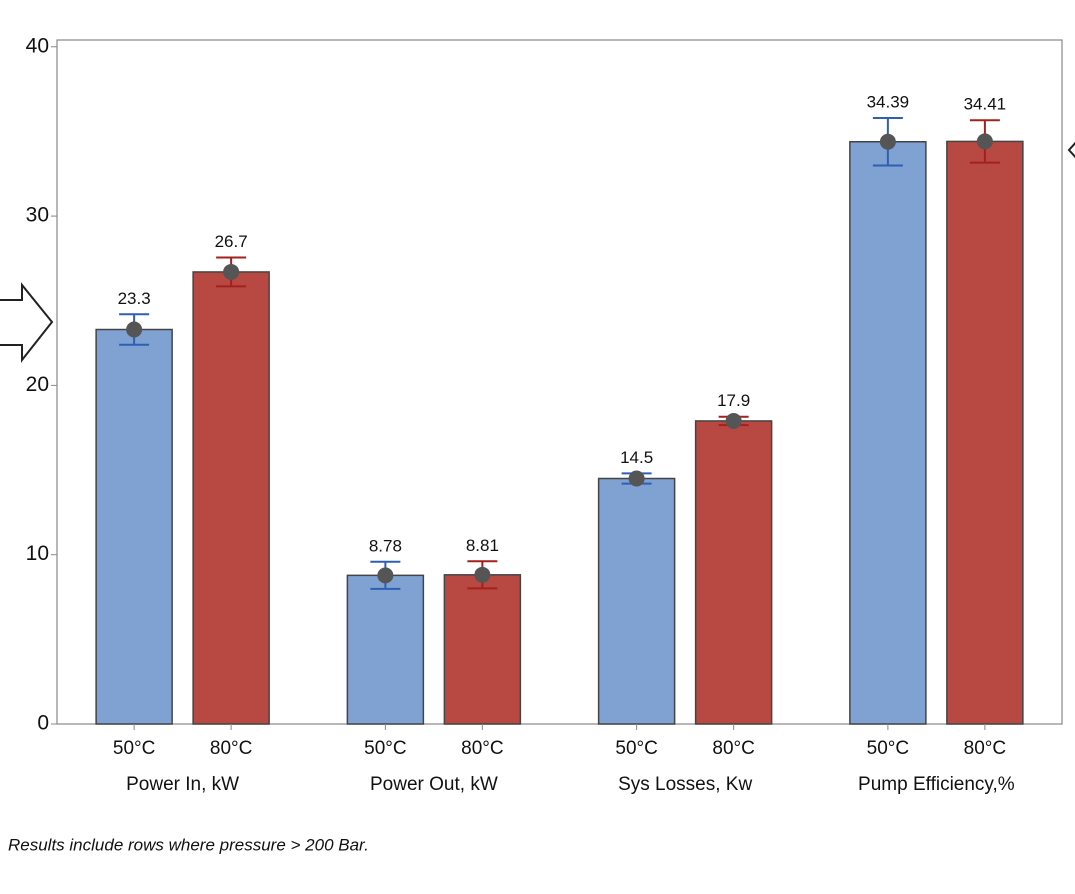 This screenshot has width=1075, height=894. I want to click on x-category-label: Power Out, kW, so click(434, 784).